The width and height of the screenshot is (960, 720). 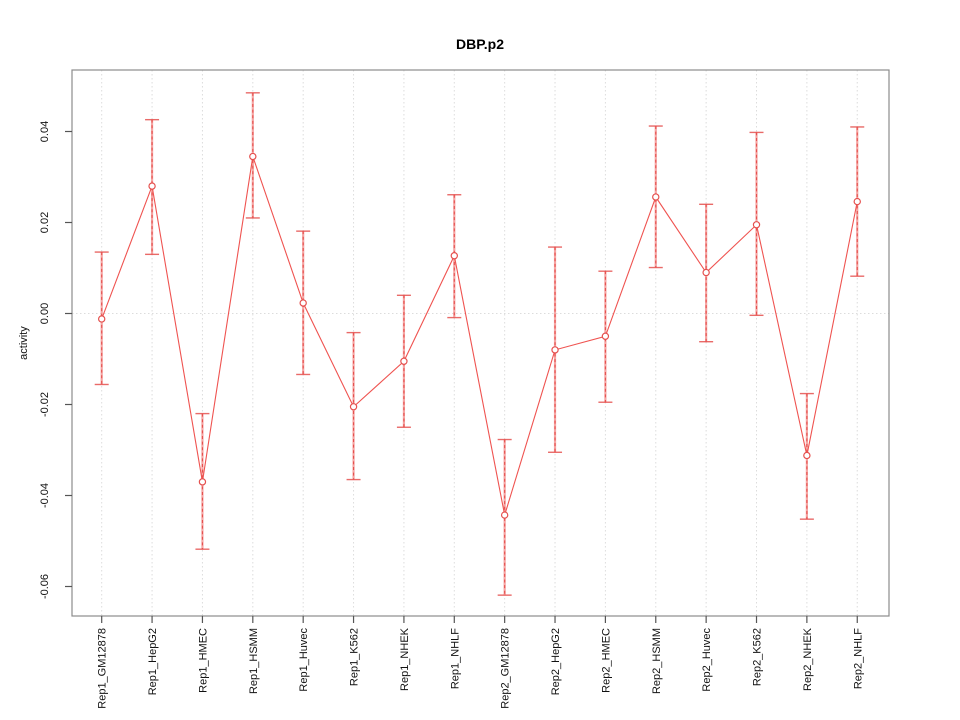 I want to click on x-tick-label: Rep1_HMEC, so click(x=203, y=660).